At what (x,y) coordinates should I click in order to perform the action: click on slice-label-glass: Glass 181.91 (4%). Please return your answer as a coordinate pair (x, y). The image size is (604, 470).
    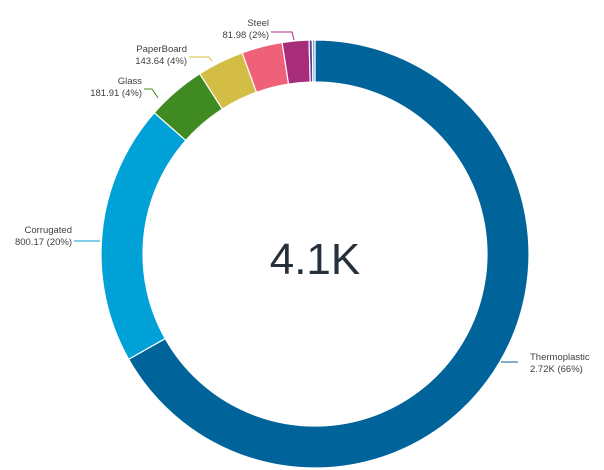
    Looking at the image, I should click on (116, 87).